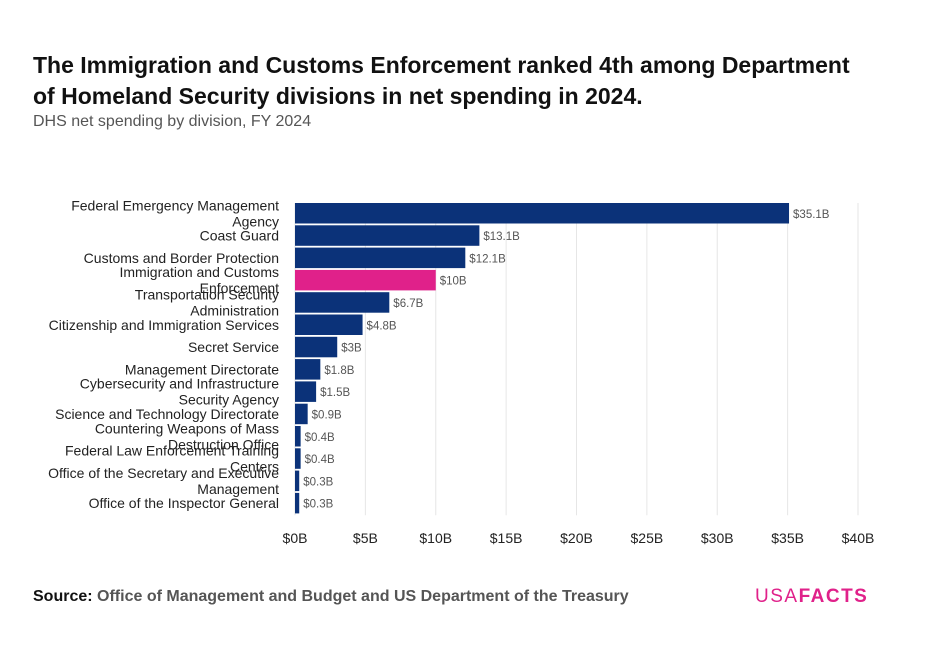 Image resolution: width=929 pixels, height=661 pixels. Describe the element at coordinates (408, 304) in the screenshot. I see `bar-value-label: $6.7B` at that location.